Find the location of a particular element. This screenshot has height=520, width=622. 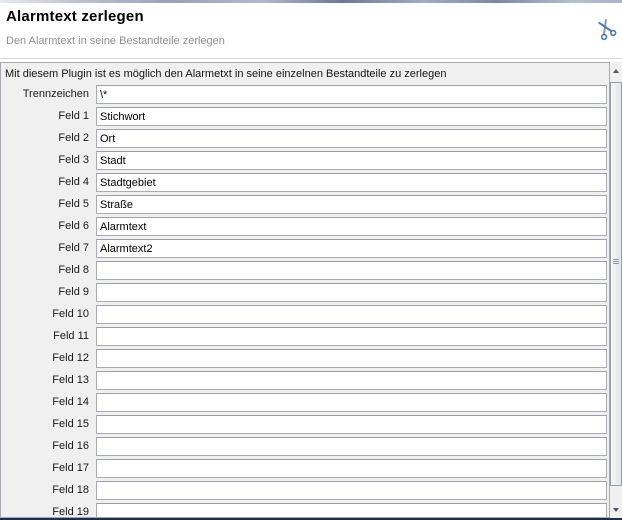

field-row: Feld 4 is located at coordinates (305, 184).